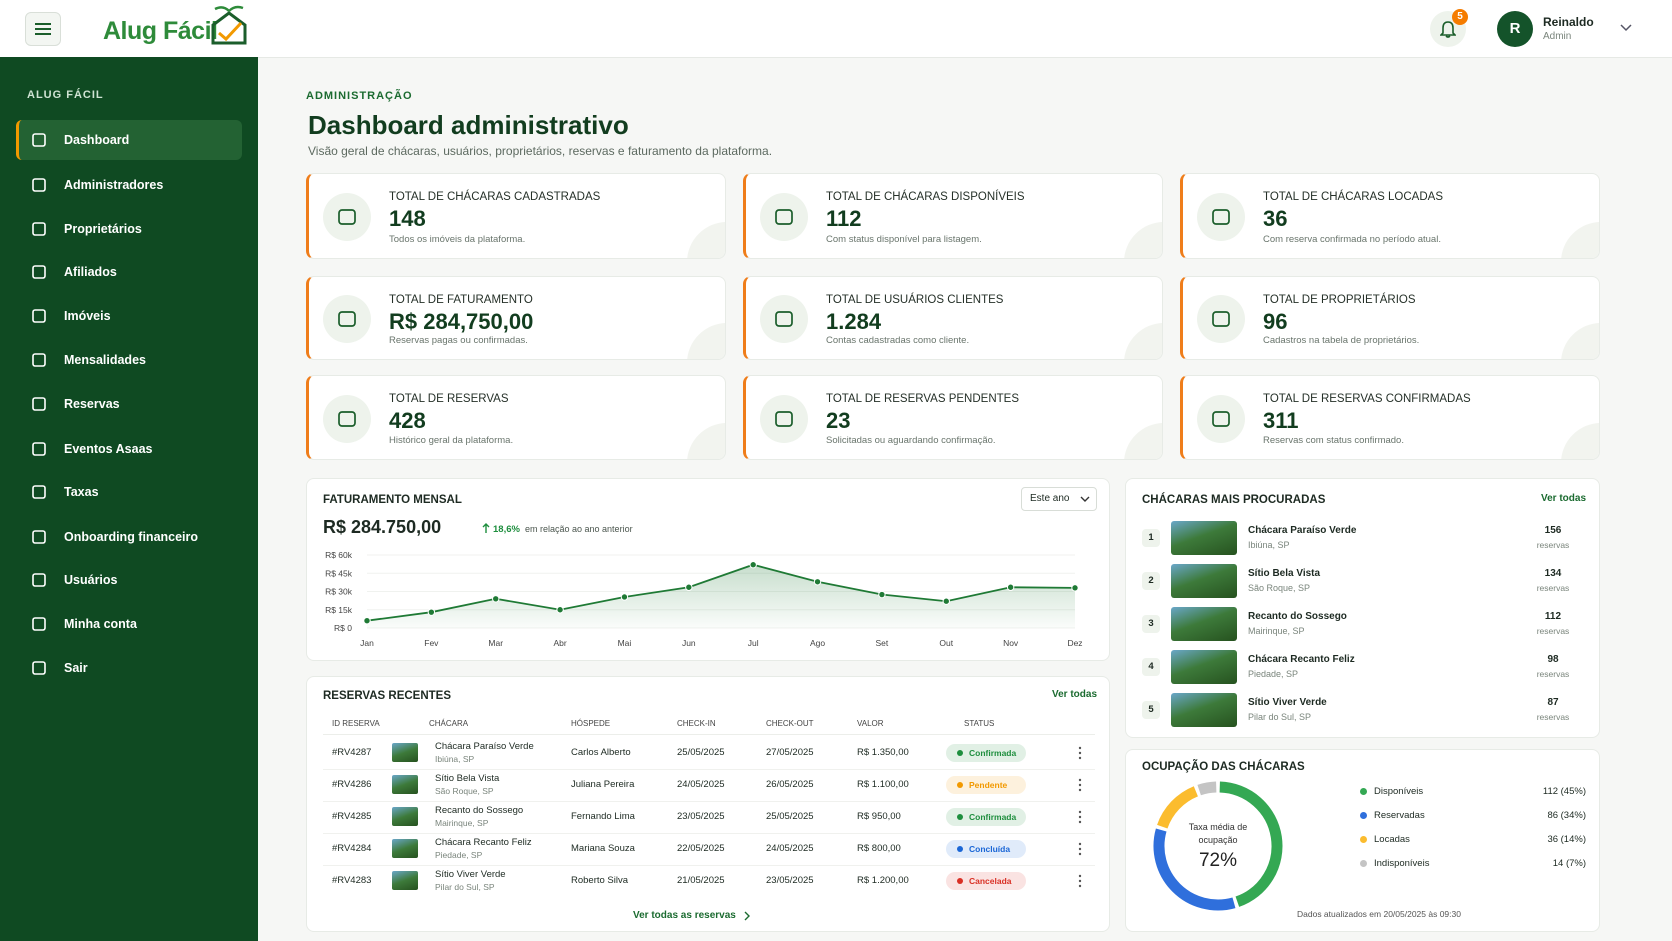 The image size is (1672, 941). I want to click on period-filter: Este ano, so click(1059, 499).